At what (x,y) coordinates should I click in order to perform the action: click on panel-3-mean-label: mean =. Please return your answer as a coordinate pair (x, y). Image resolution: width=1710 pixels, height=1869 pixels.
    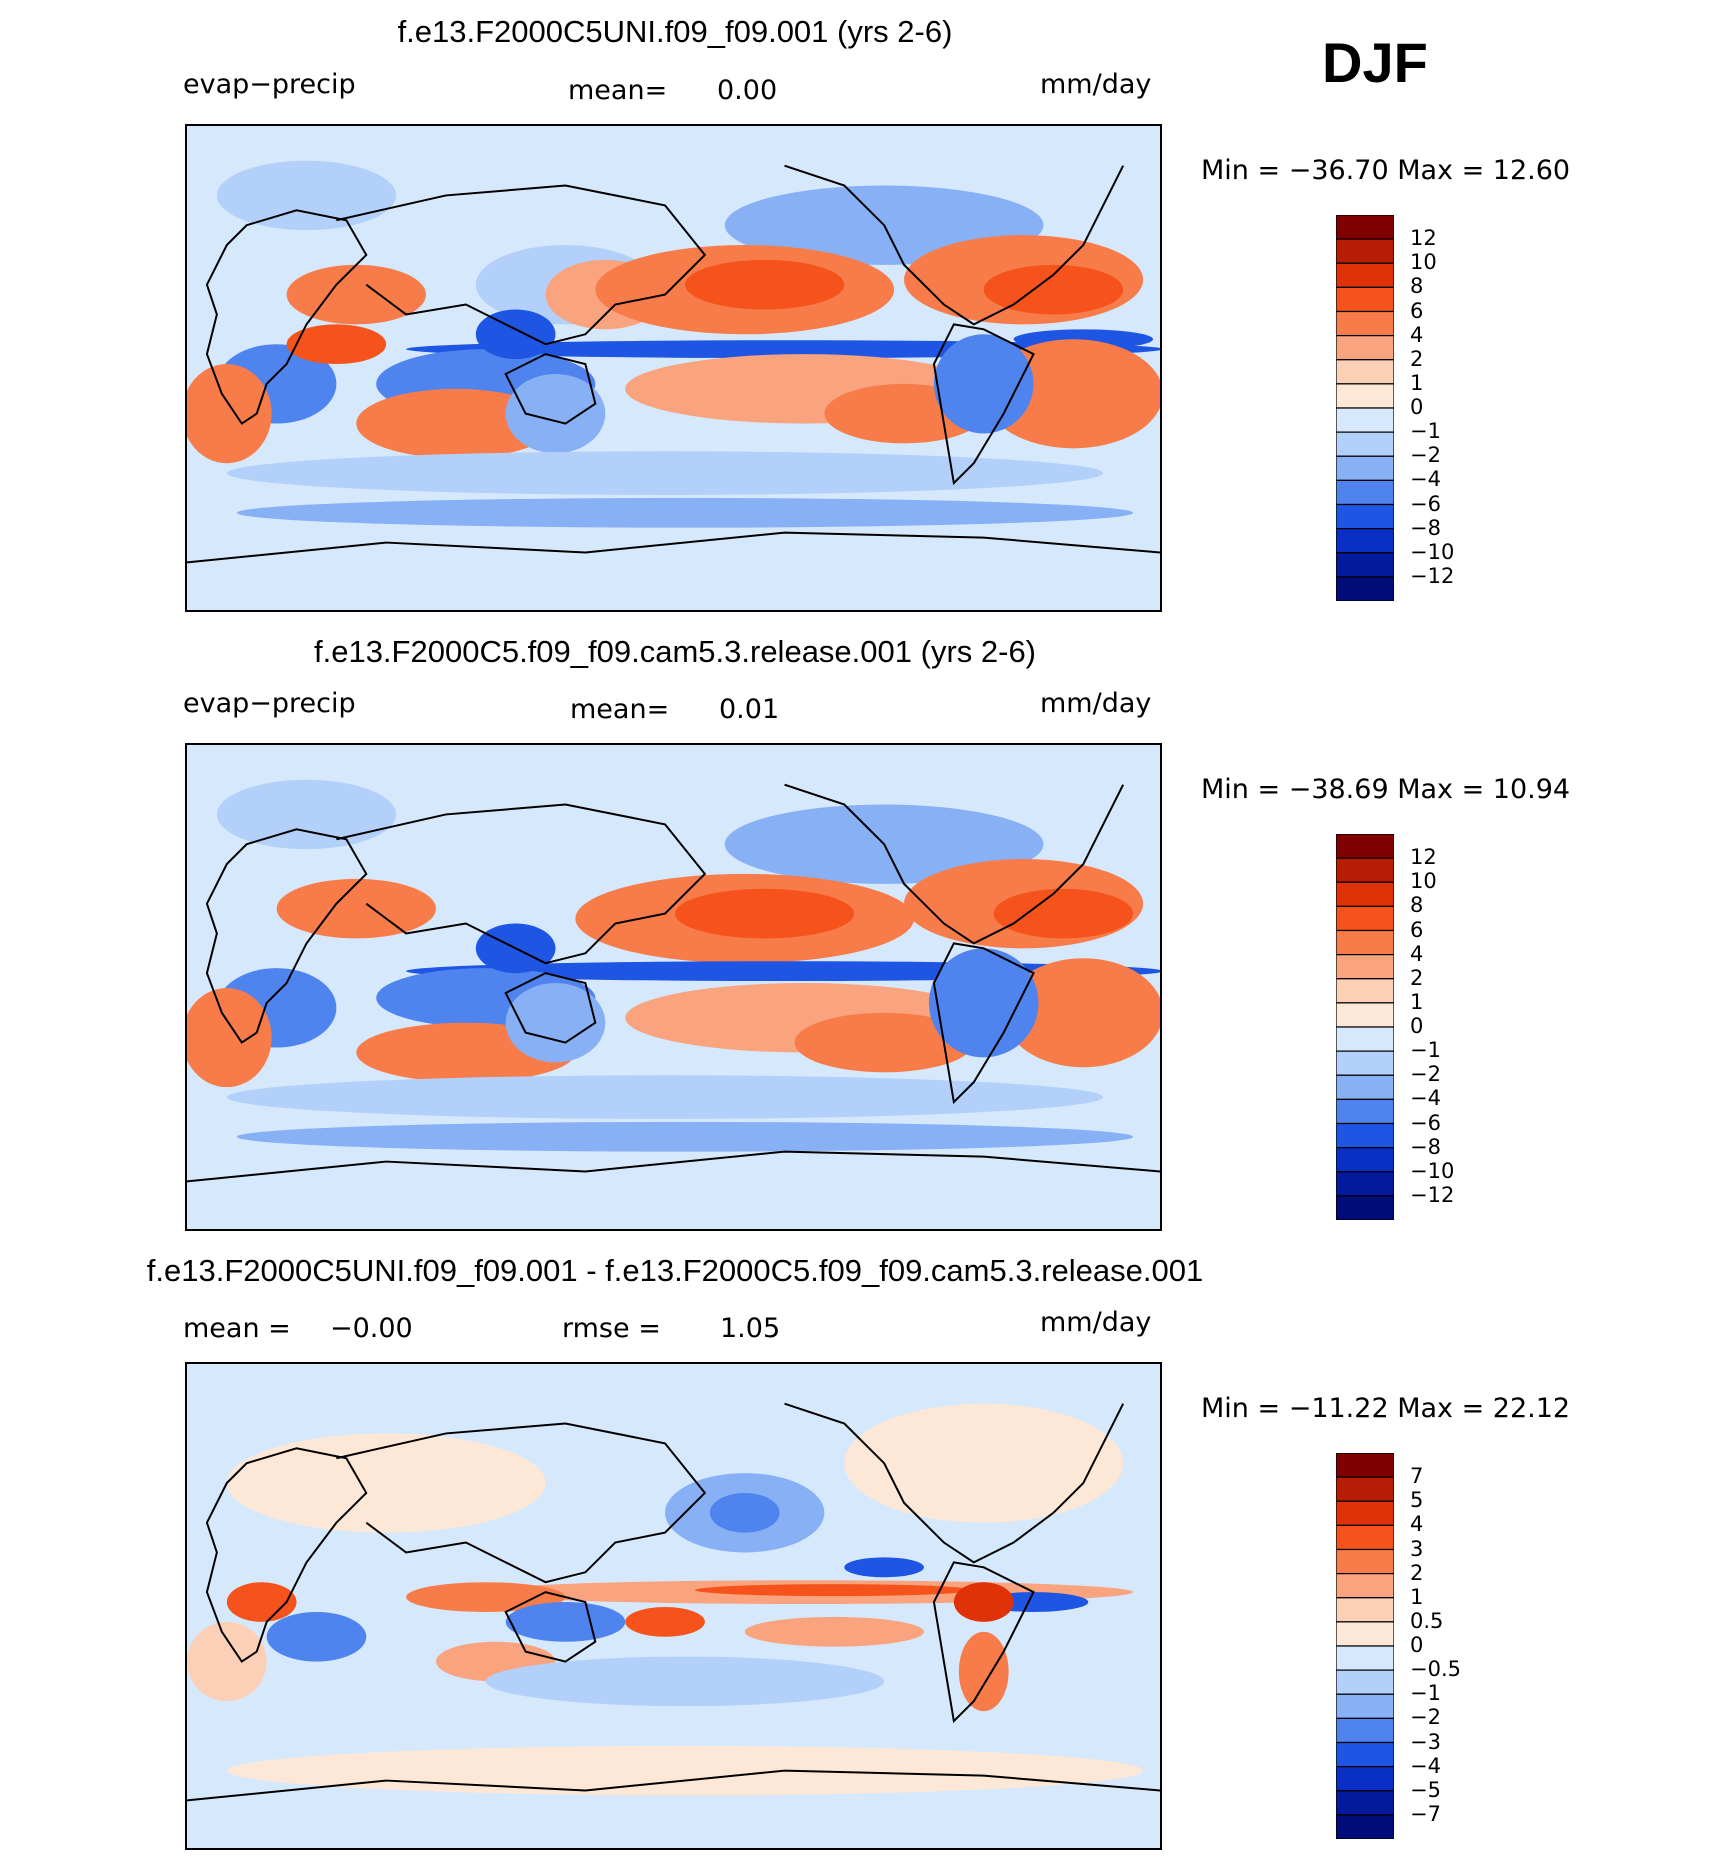
    Looking at the image, I should click on (237, 1328).